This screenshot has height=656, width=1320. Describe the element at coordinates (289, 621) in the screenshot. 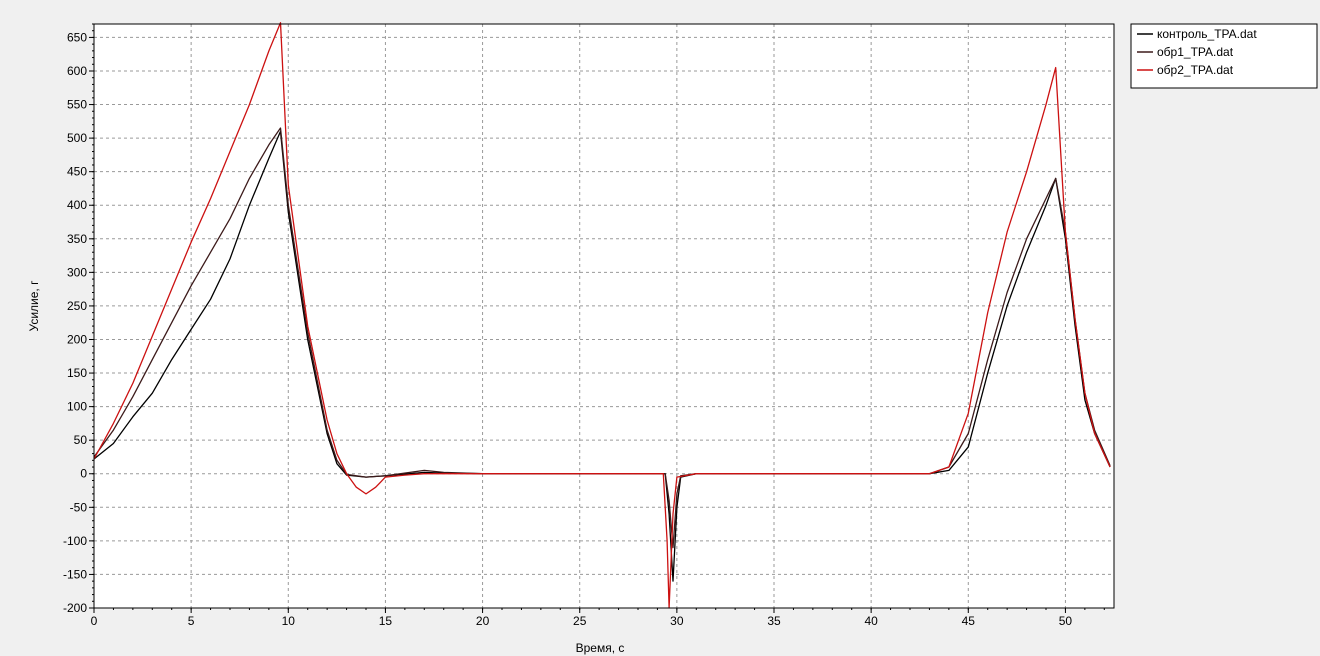

I see `x-tick-label: 10` at that location.